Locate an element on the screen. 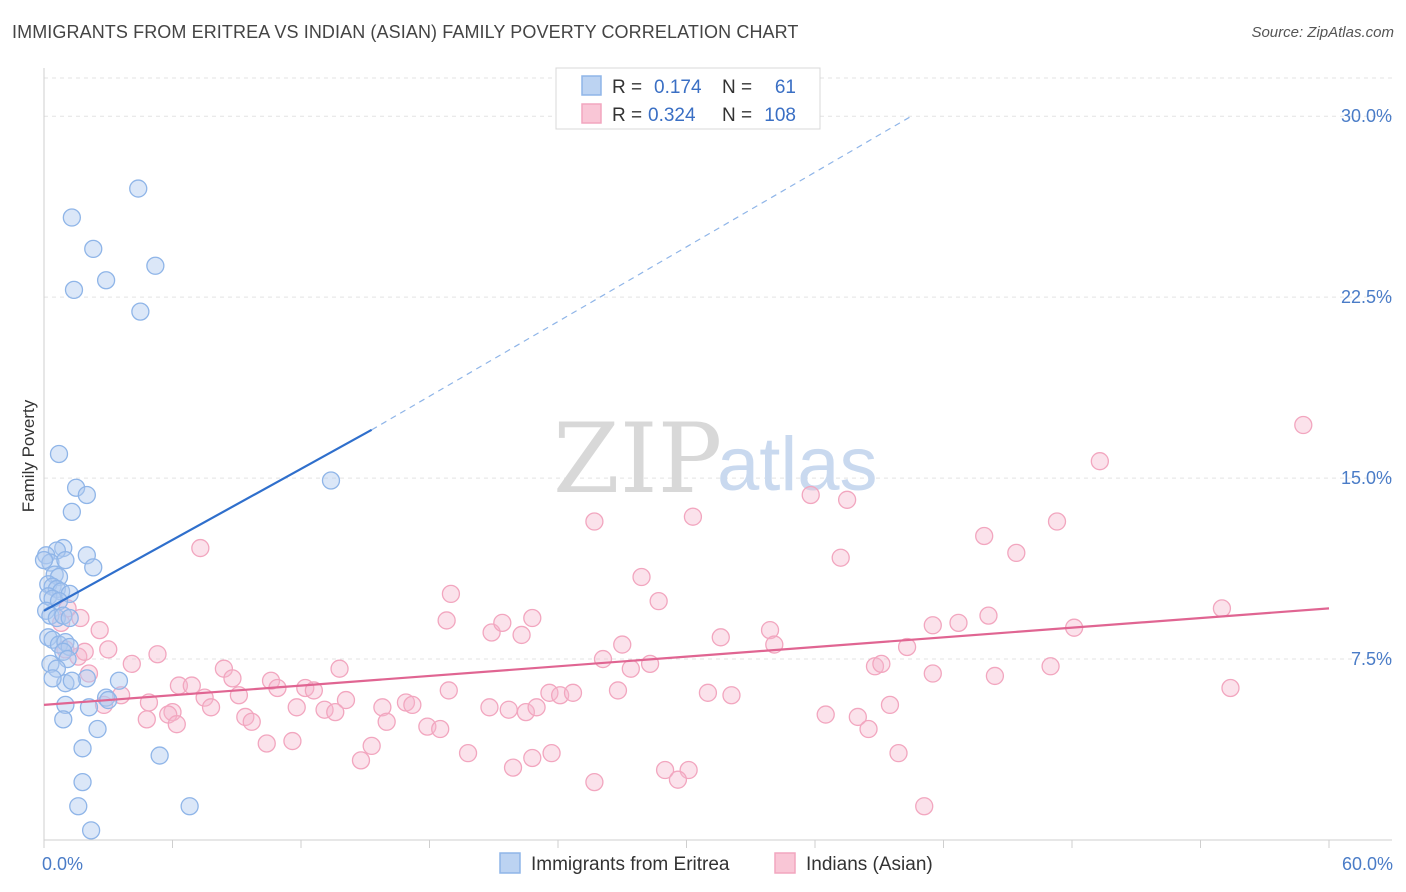  legend-r-label-1: R = is located at coordinates (627, 87).